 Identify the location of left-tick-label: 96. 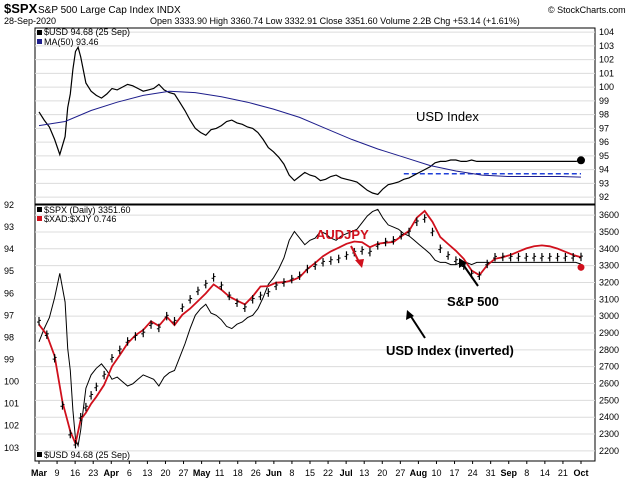
(9, 293).